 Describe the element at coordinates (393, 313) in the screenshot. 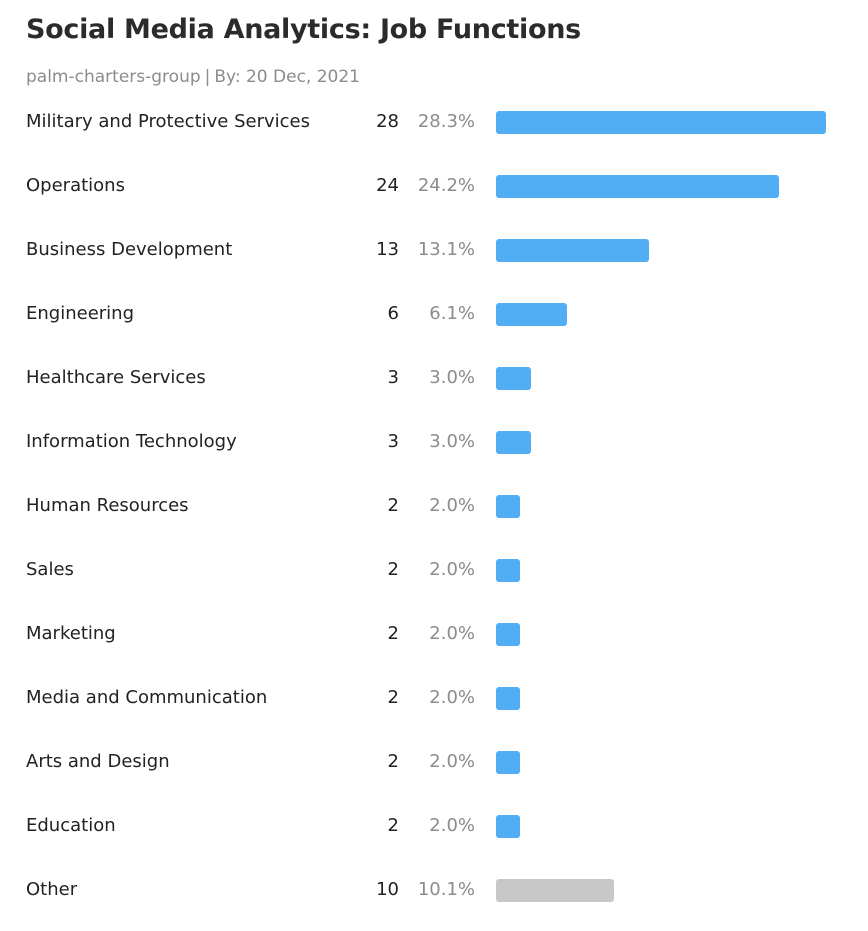

I see `count-label: 6` at that location.